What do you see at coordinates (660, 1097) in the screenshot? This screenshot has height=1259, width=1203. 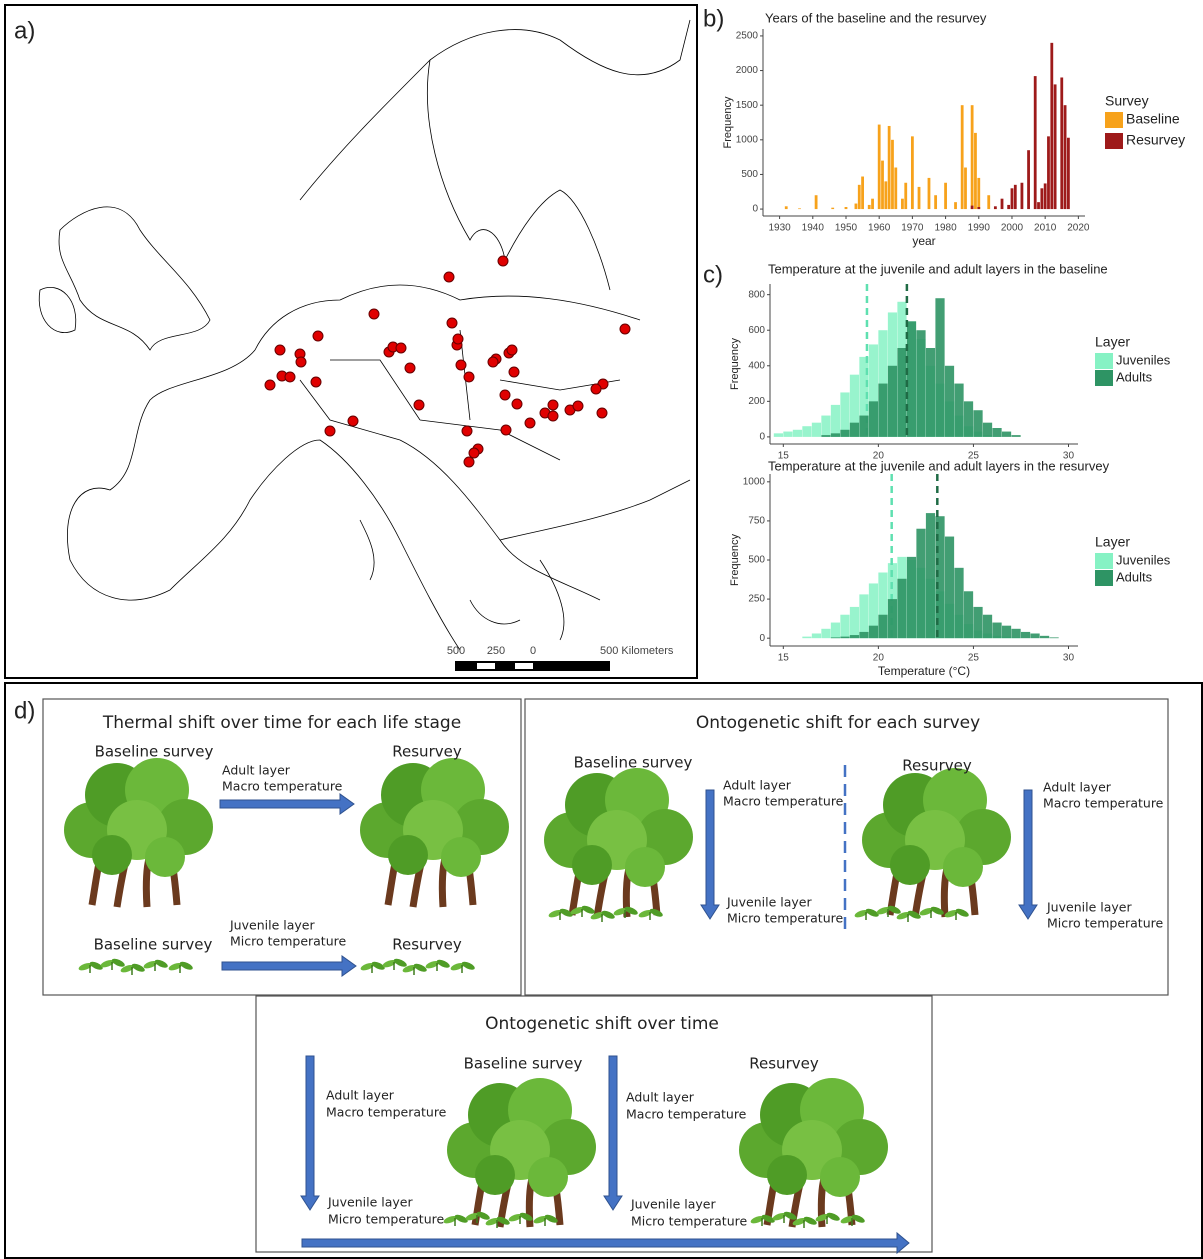 I see `layer-label: Adult layer` at bounding box center [660, 1097].